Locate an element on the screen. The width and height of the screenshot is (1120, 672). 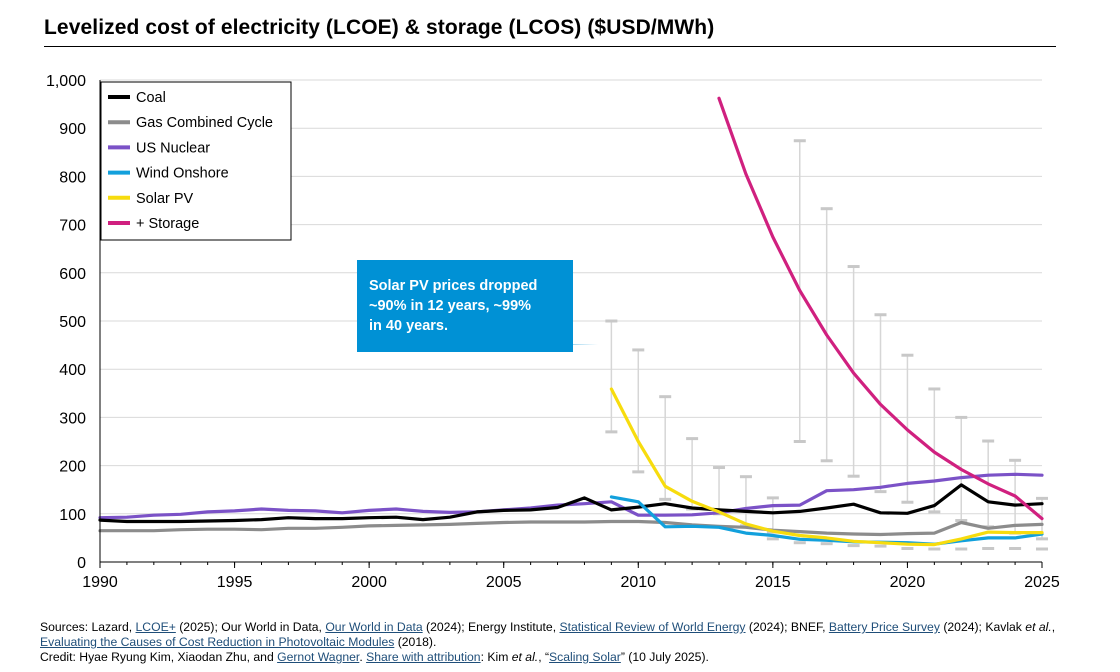
legend-label: + Storage is located at coordinates (167, 224).